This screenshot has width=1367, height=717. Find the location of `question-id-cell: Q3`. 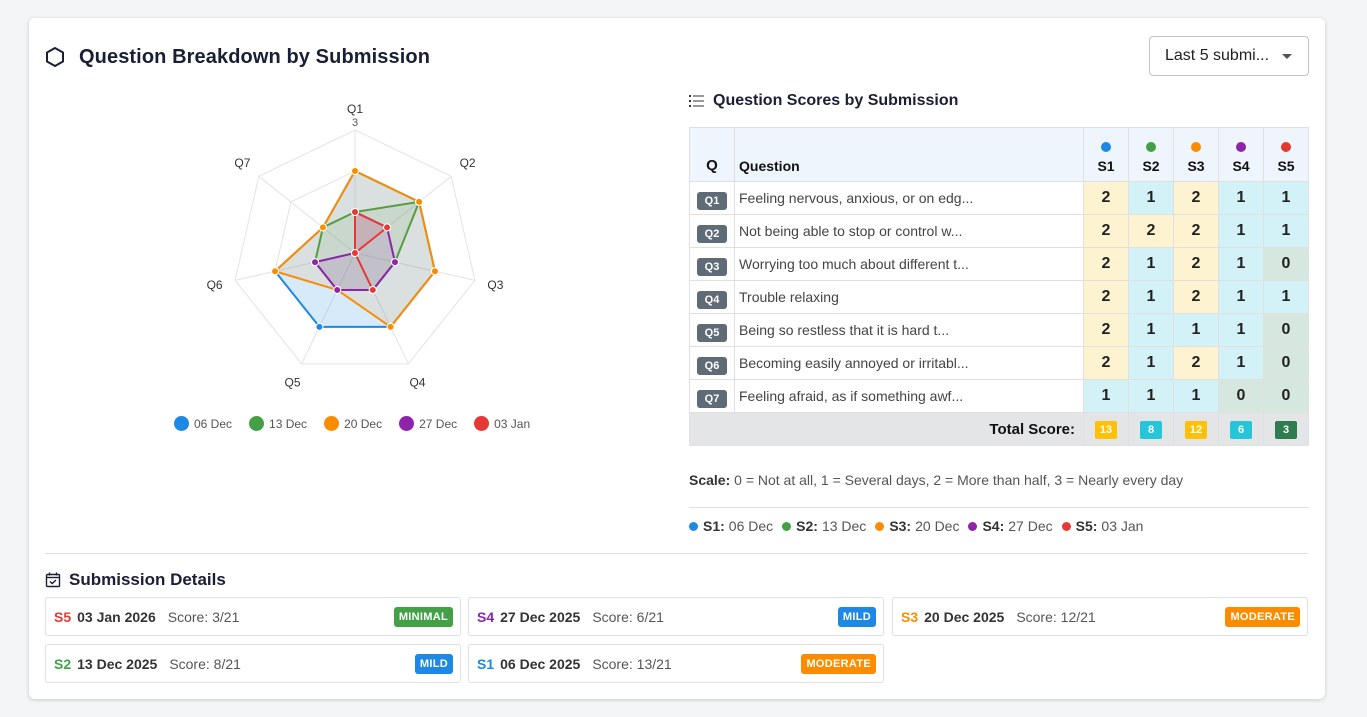

question-id-cell: Q3 is located at coordinates (712, 264).